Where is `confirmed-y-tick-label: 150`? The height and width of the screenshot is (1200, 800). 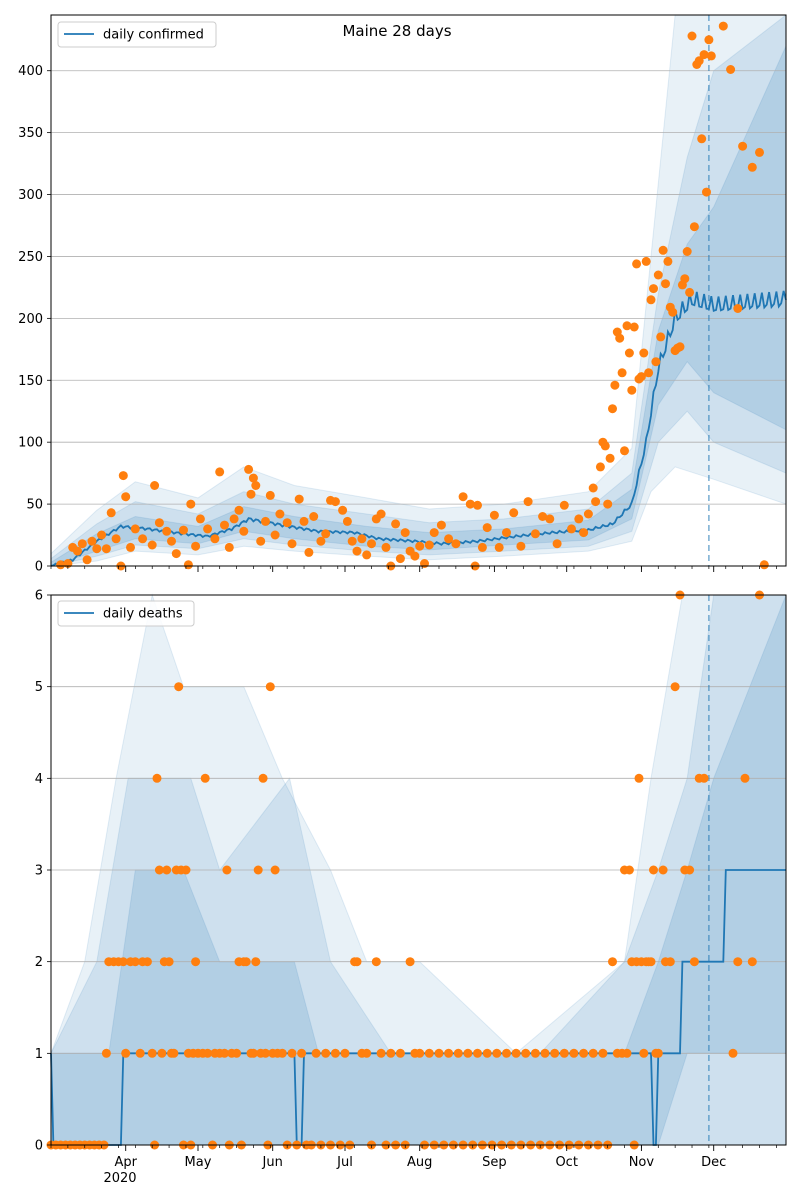 confirmed-y-tick-label: 150 is located at coordinates (30, 381).